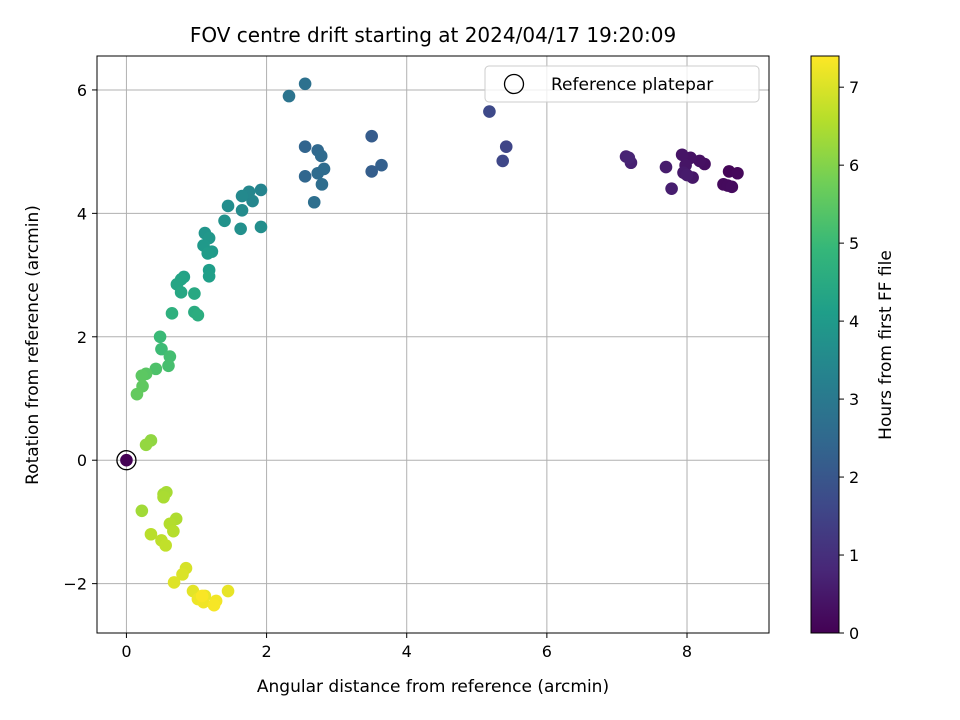 The height and width of the screenshot is (720, 960). What do you see at coordinates (854, 321) in the screenshot?
I see `colorbar-tick-label: 4` at bounding box center [854, 321].